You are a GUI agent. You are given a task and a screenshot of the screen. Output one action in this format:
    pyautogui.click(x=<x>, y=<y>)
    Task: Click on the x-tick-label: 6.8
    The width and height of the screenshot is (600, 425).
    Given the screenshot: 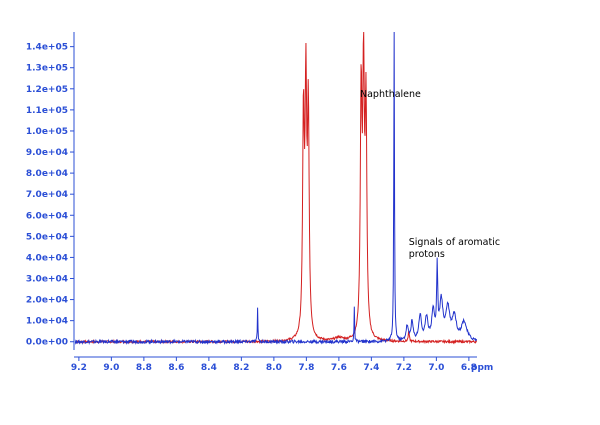 What is the action you would take?
    pyautogui.click(x=469, y=368)
    